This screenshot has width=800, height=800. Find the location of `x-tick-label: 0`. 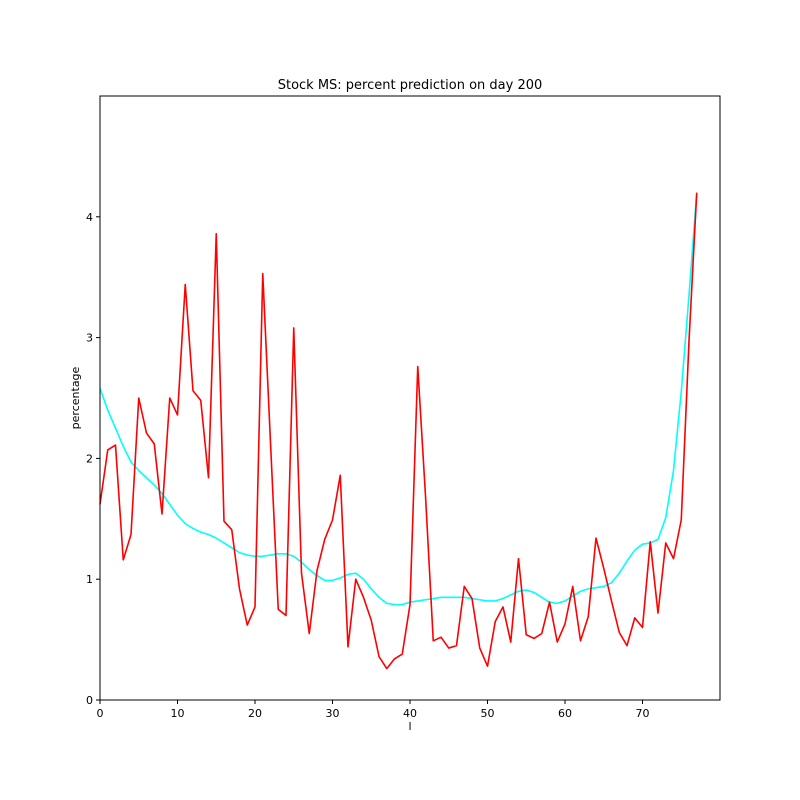

x-tick-label: 0 is located at coordinates (100, 713).